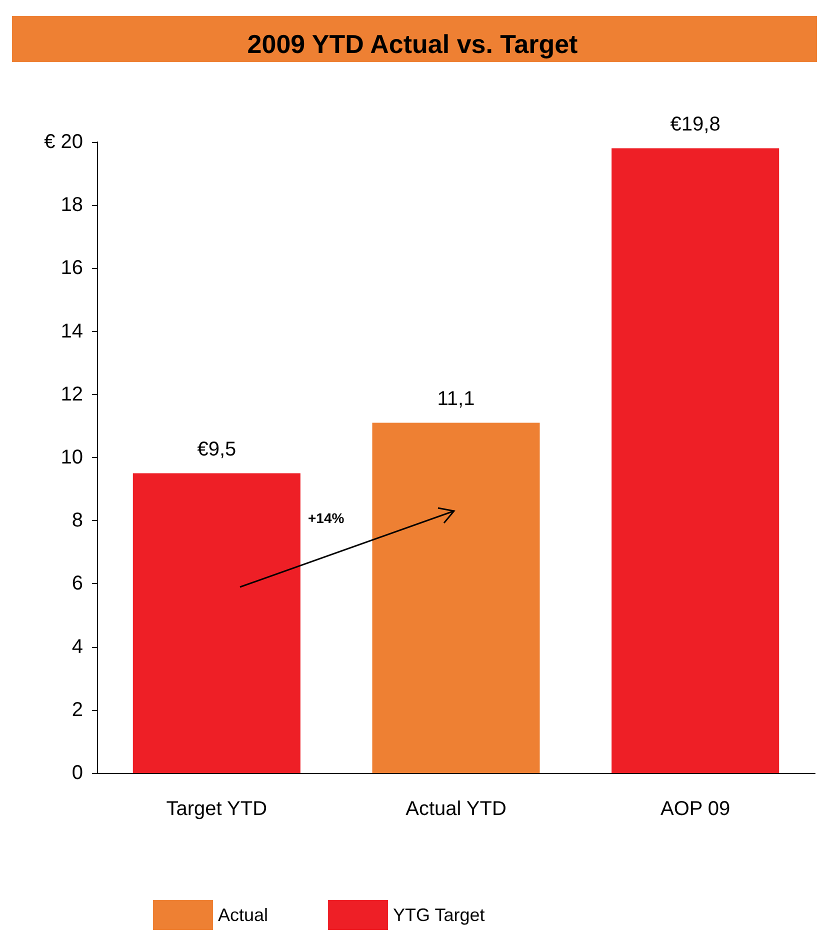  I want to click on x-tick-label: Target YTD, so click(217, 809).